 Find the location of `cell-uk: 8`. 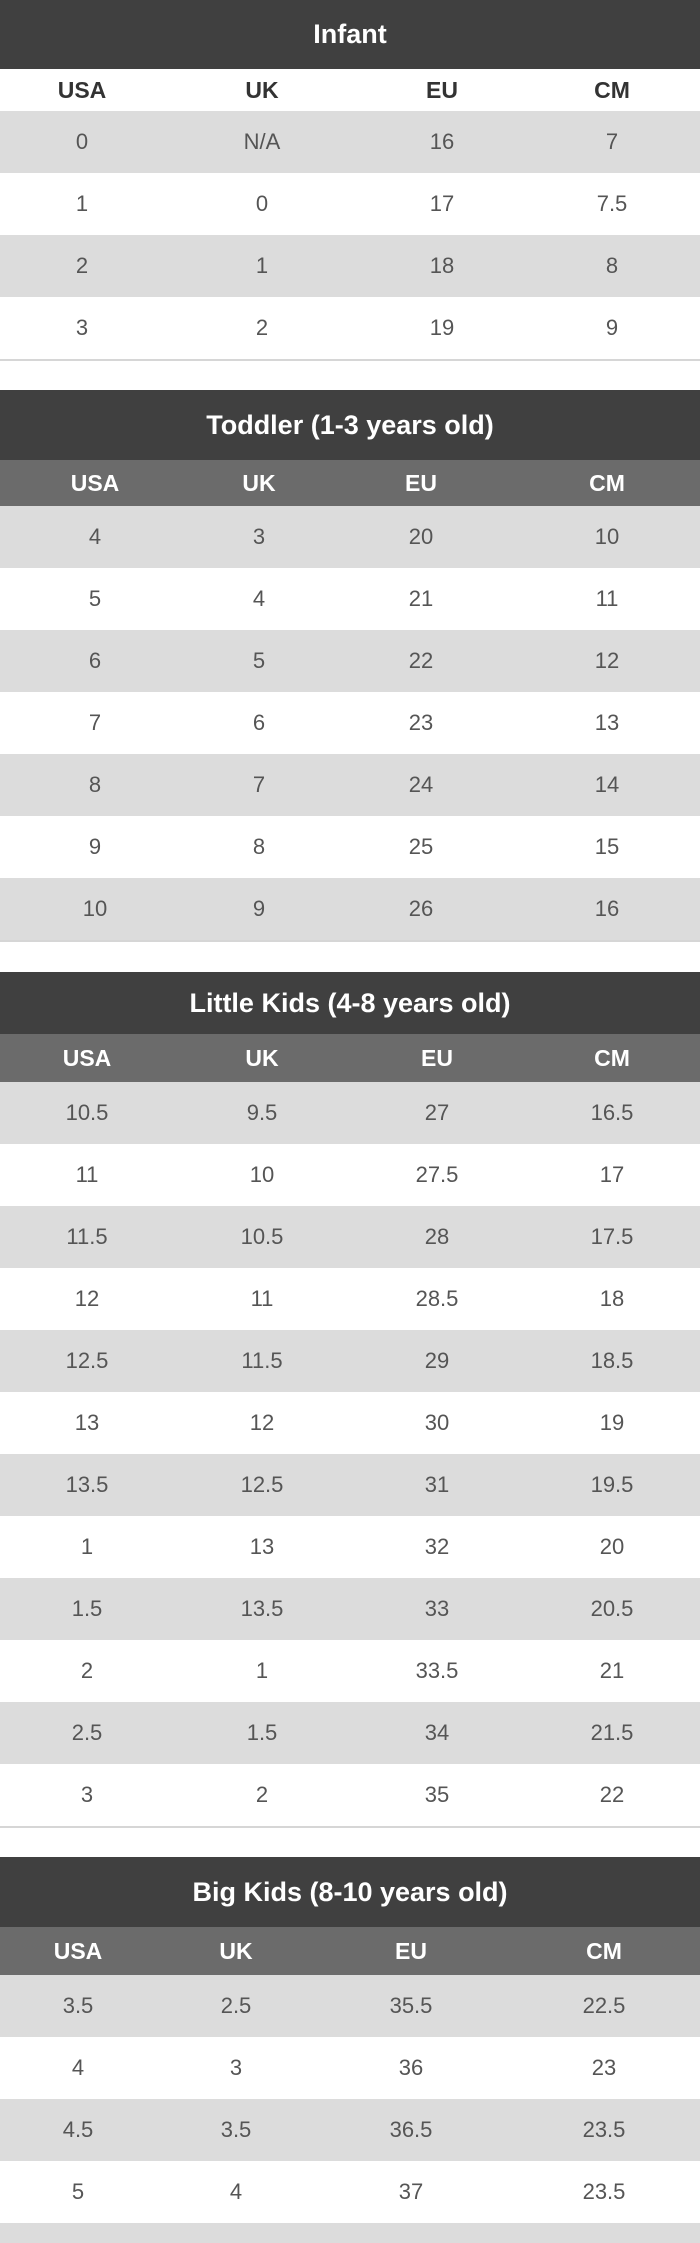

cell-uk: 8 is located at coordinates (259, 846).